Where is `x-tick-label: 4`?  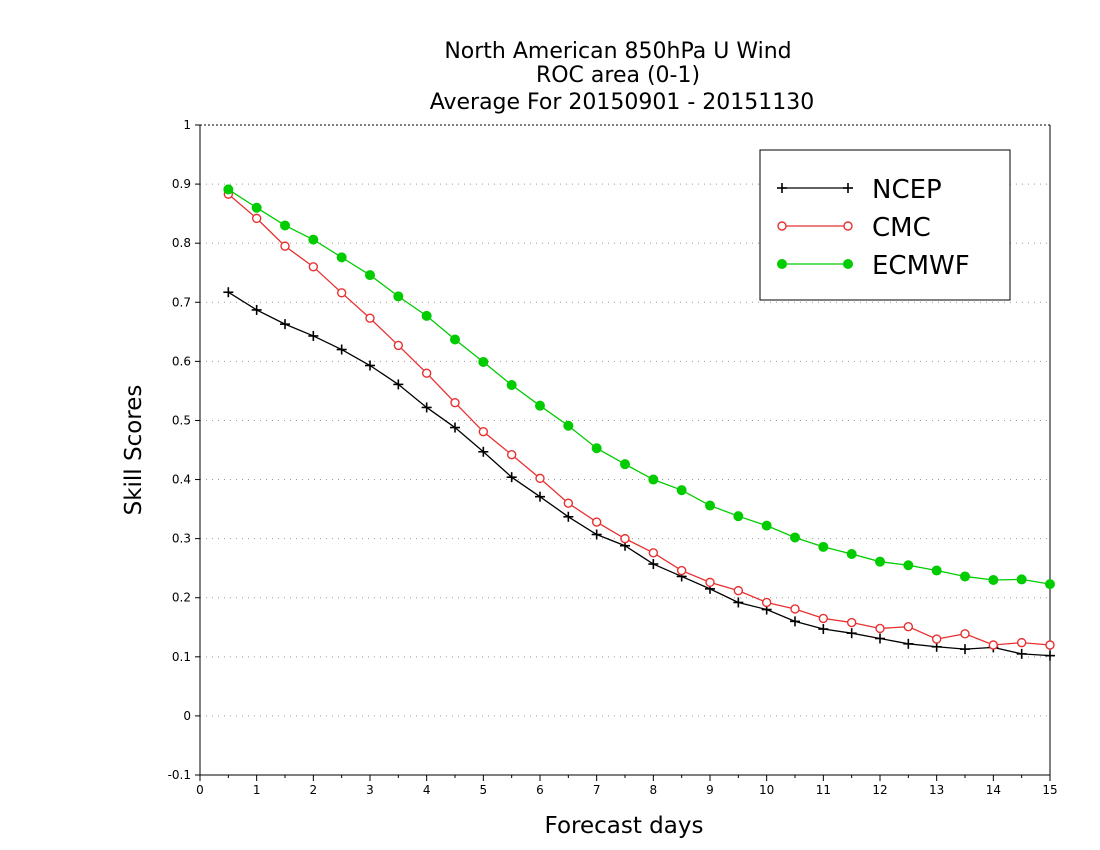 x-tick-label: 4 is located at coordinates (427, 790).